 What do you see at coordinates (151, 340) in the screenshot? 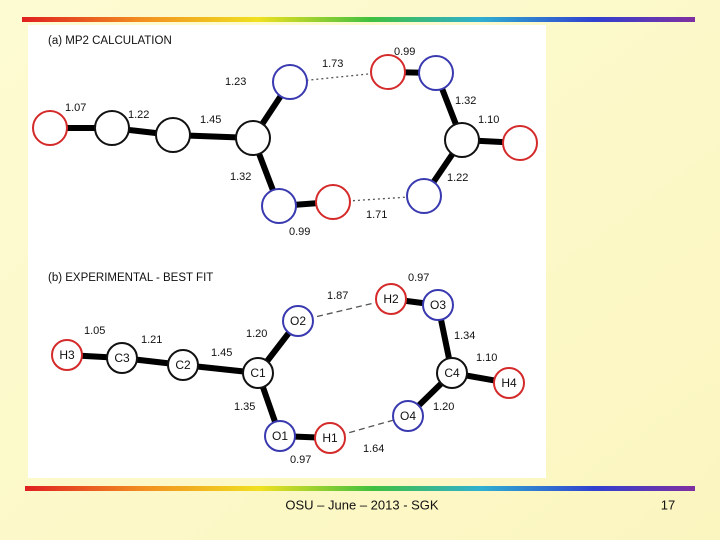
I see `bond-length: 1.21` at bounding box center [151, 340].